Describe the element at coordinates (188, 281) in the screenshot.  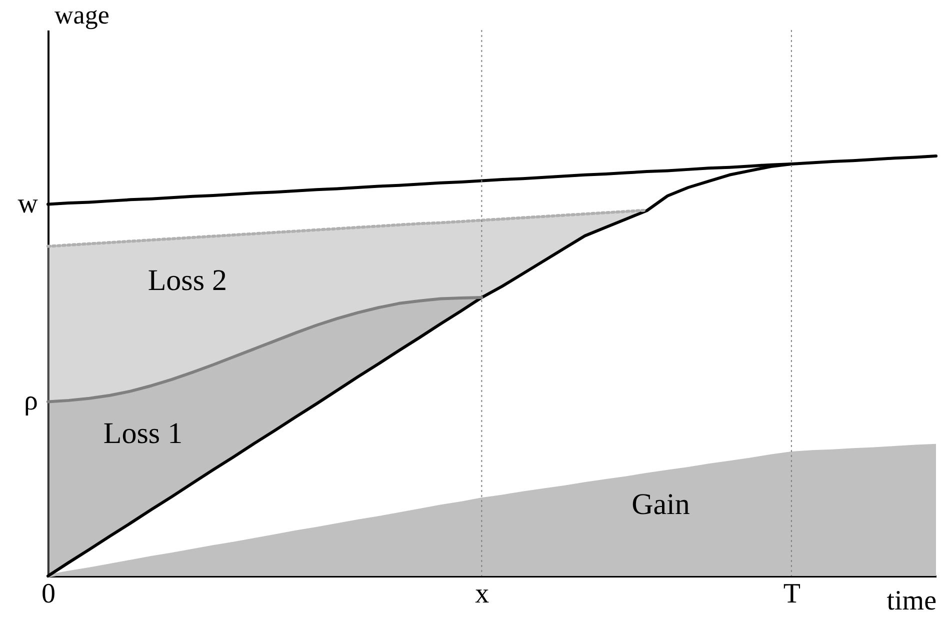
I see `annotation: Loss 2` at that location.